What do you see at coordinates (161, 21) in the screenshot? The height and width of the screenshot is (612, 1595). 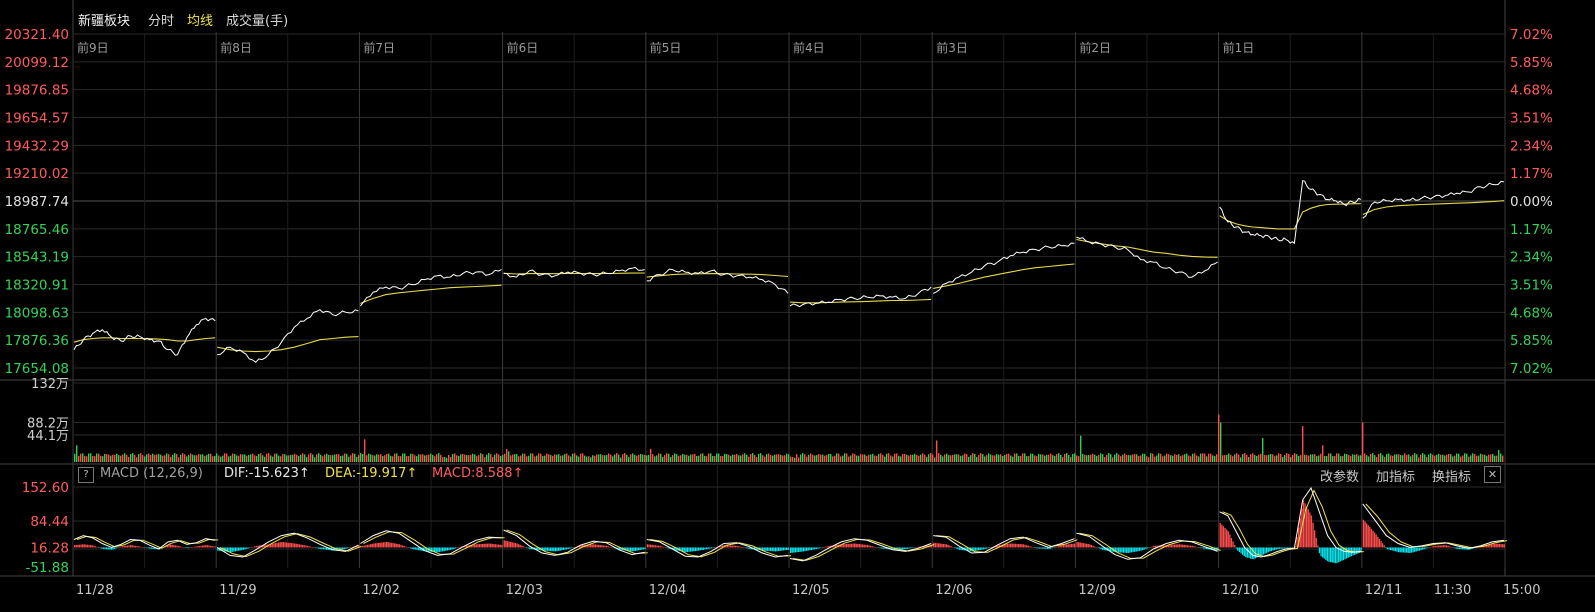 I see `intraday-mode-label: 分时` at bounding box center [161, 21].